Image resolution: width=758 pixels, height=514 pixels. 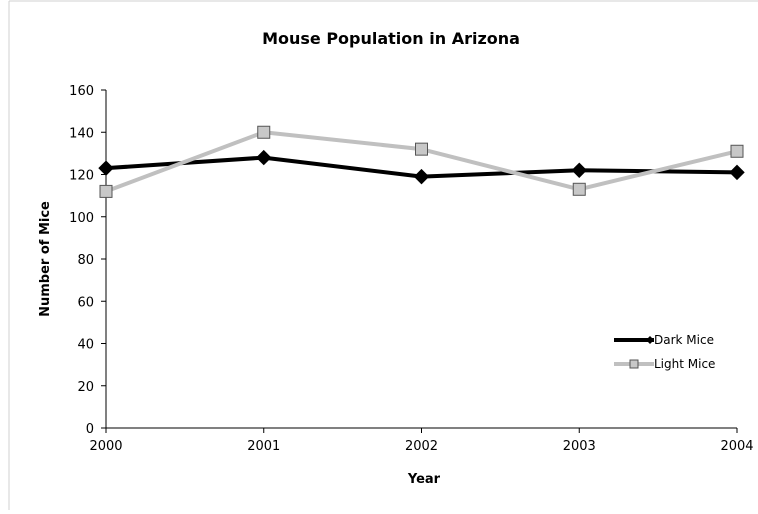 I want to click on y-tick-label: 60, so click(x=85, y=302).